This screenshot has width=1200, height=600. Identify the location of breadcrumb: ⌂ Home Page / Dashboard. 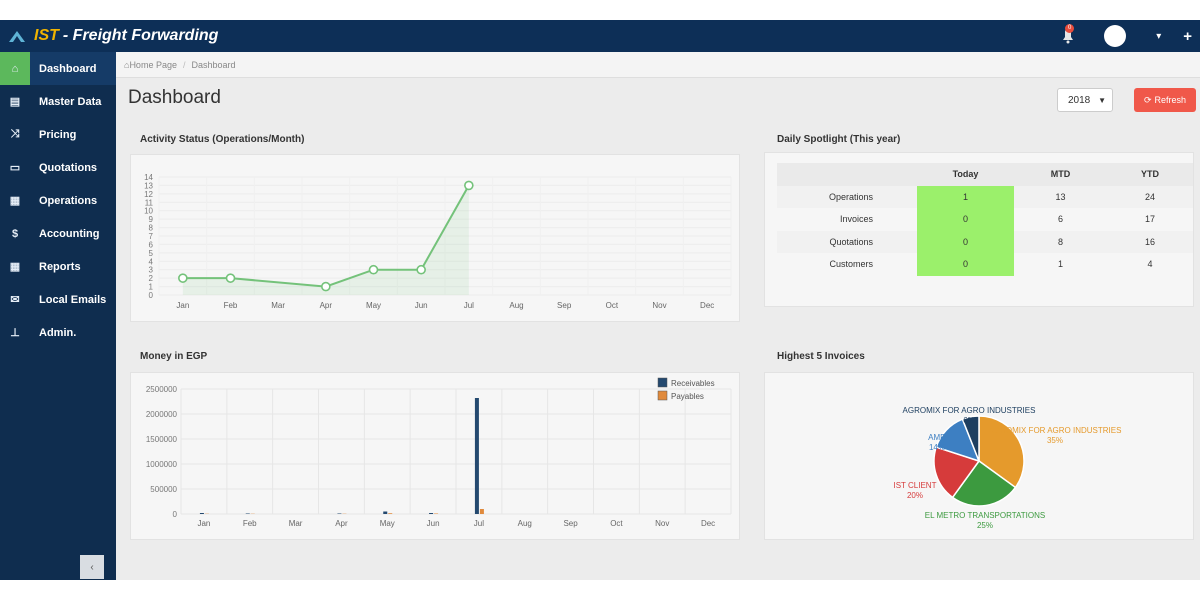
(658, 65).